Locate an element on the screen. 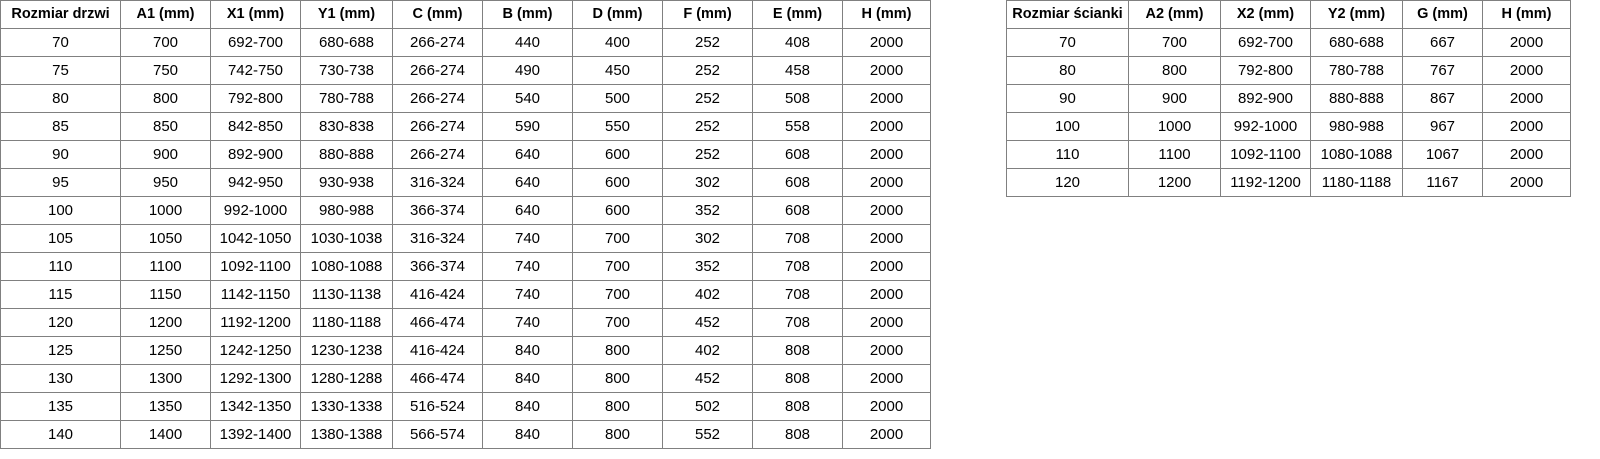 The image size is (1600, 459). table-cell: 892-900 is located at coordinates (255, 154).